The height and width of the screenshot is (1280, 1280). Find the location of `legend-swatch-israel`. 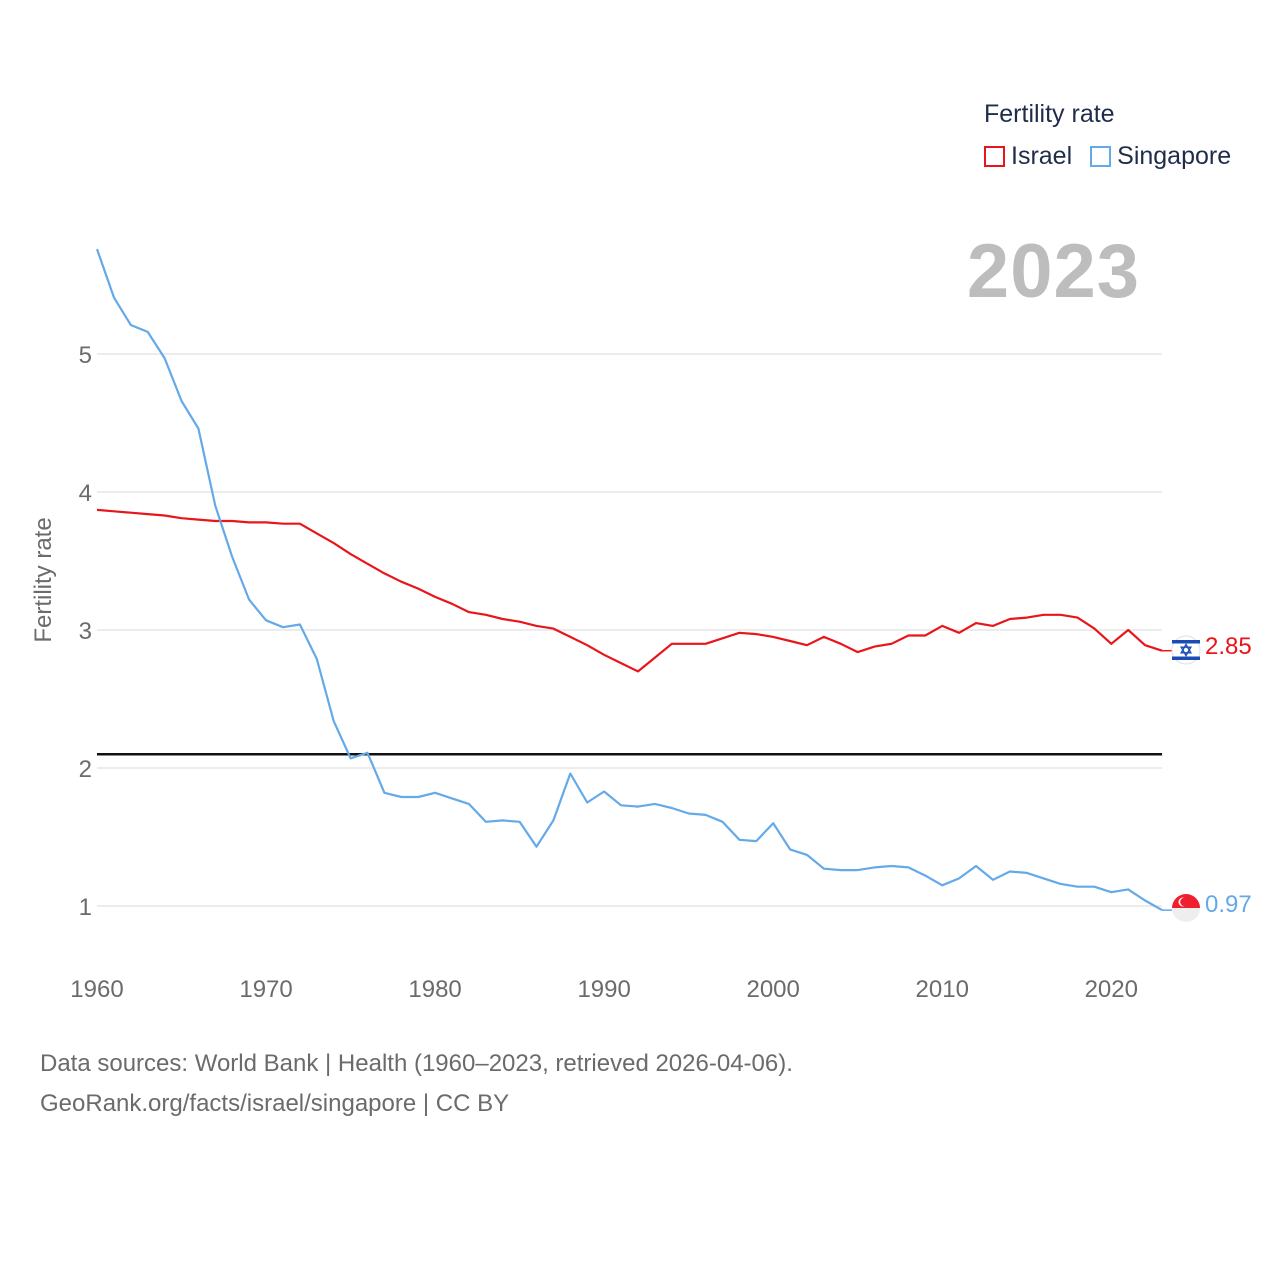

legend-swatch-israel is located at coordinates (994, 156).